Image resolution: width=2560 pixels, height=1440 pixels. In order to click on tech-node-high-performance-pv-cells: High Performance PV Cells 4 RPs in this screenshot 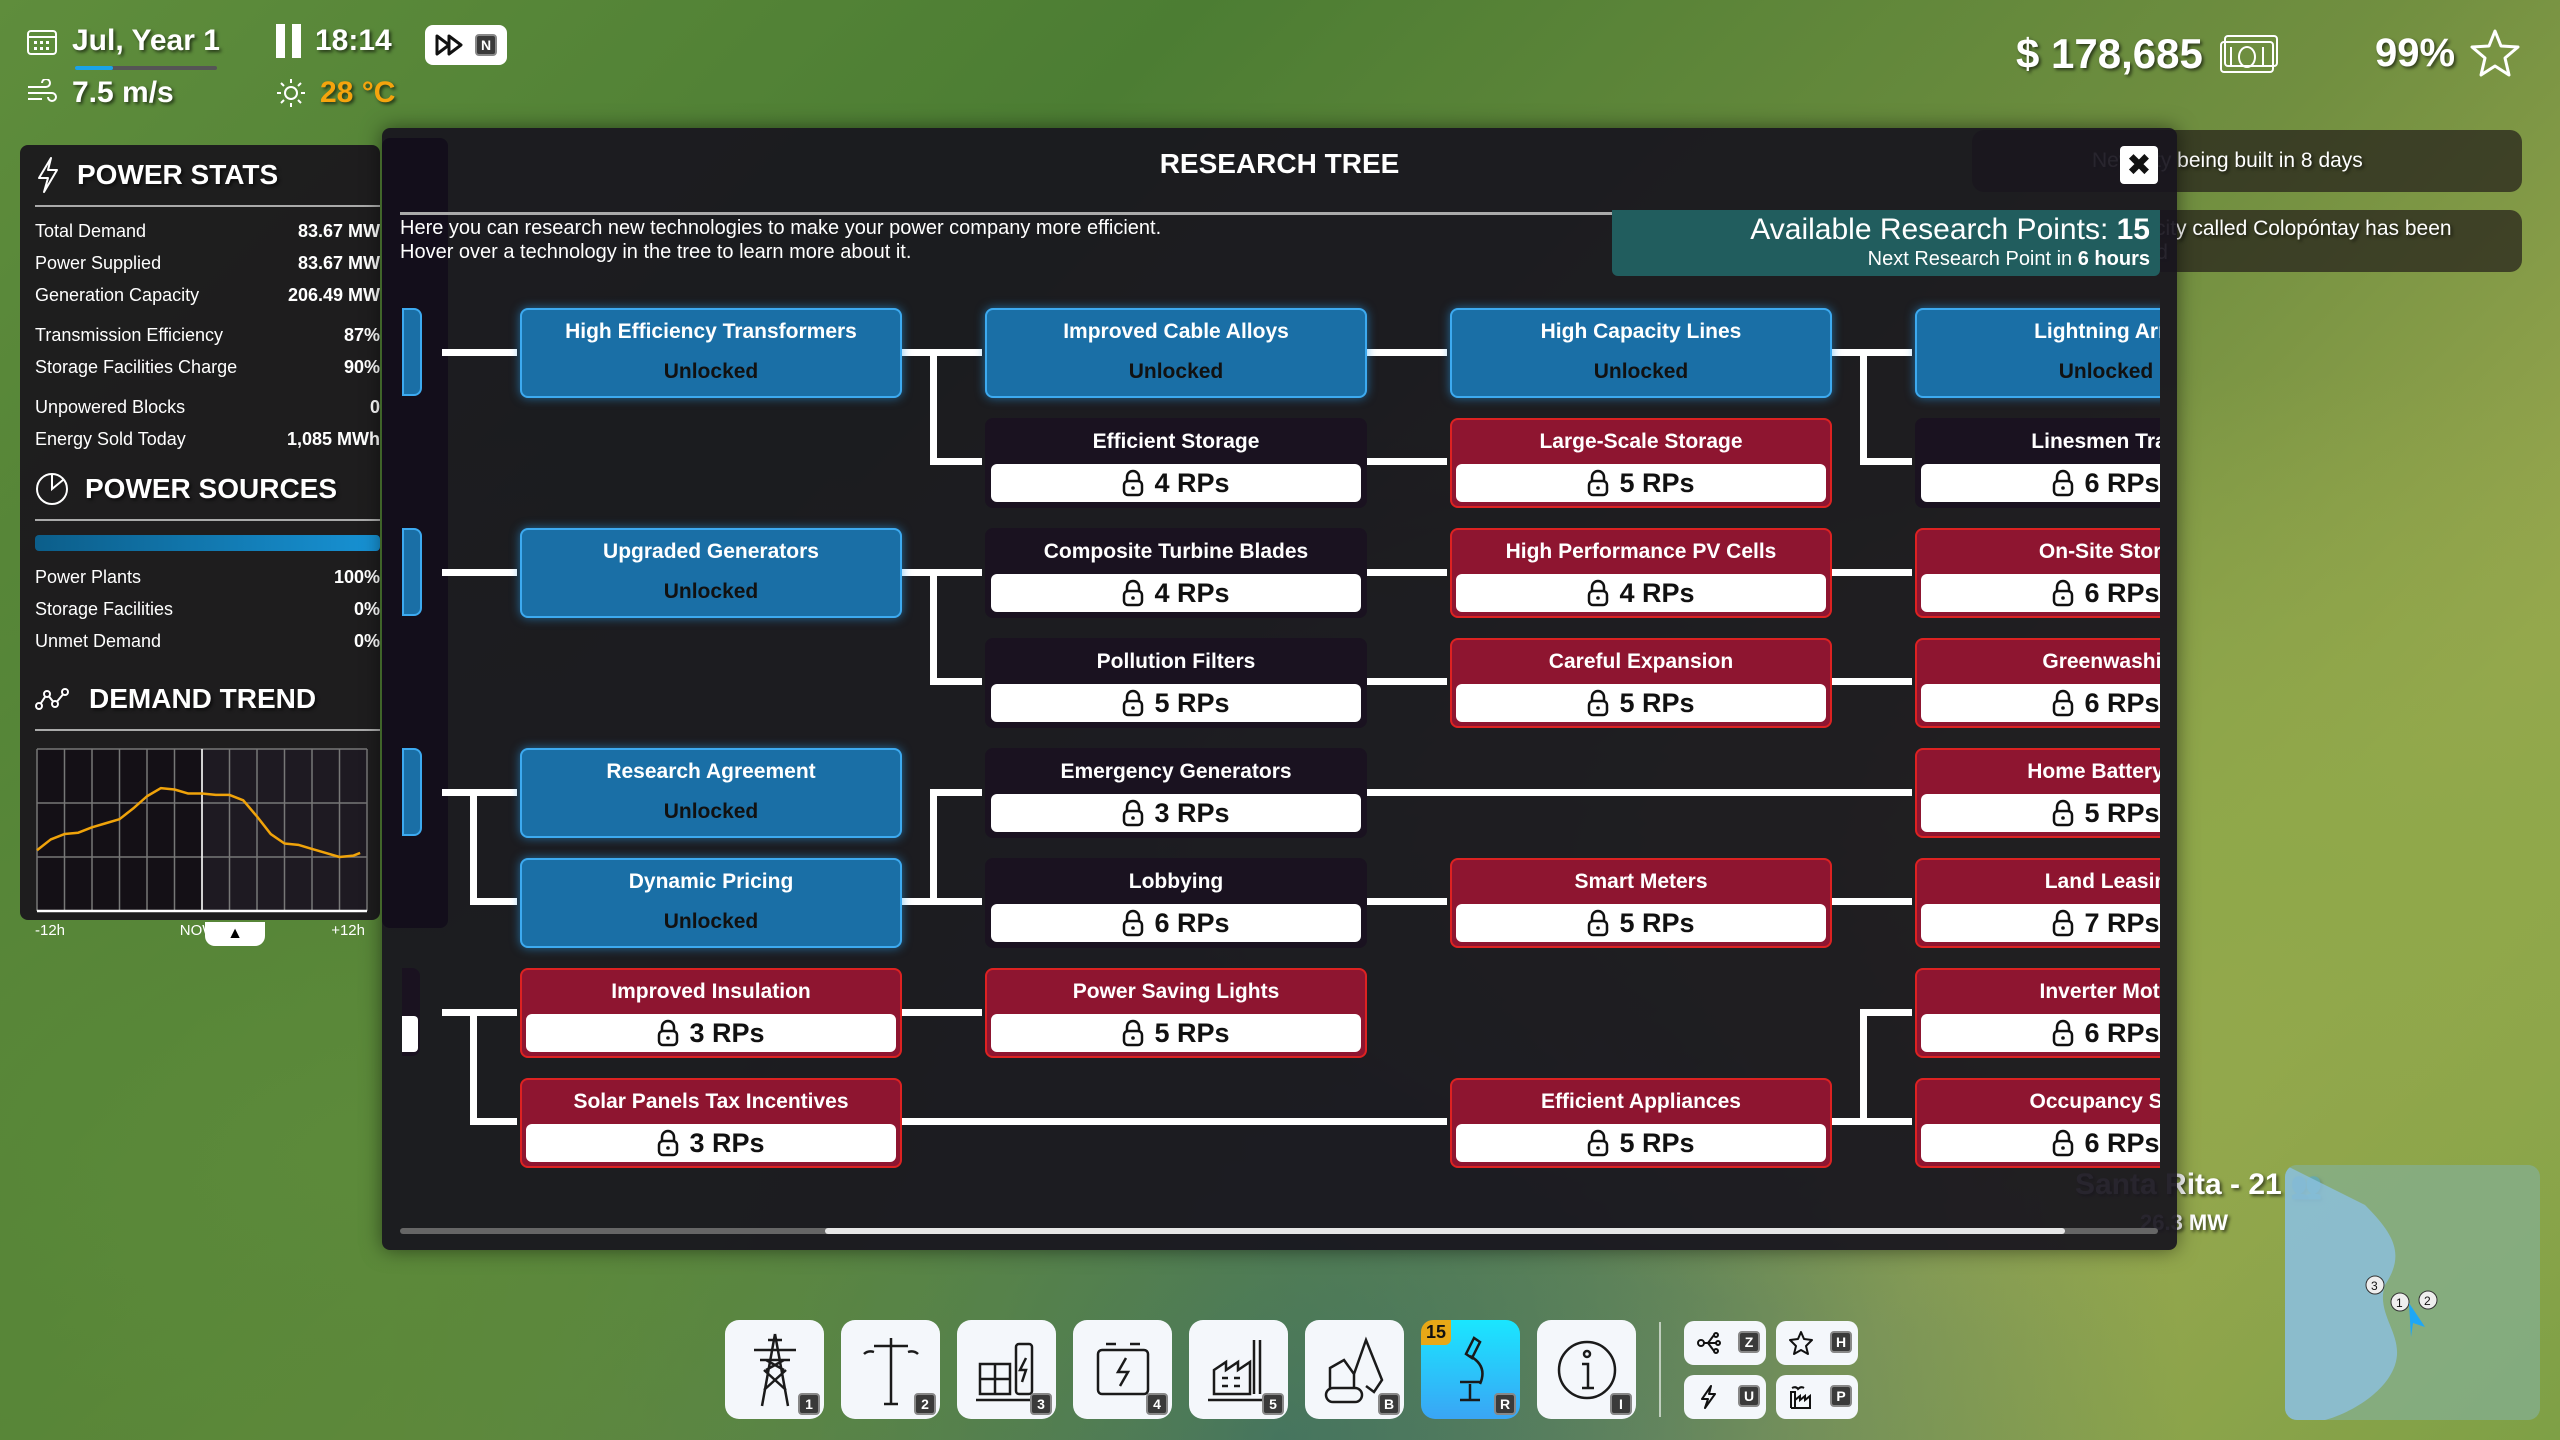, I will do `click(1641, 573)`.